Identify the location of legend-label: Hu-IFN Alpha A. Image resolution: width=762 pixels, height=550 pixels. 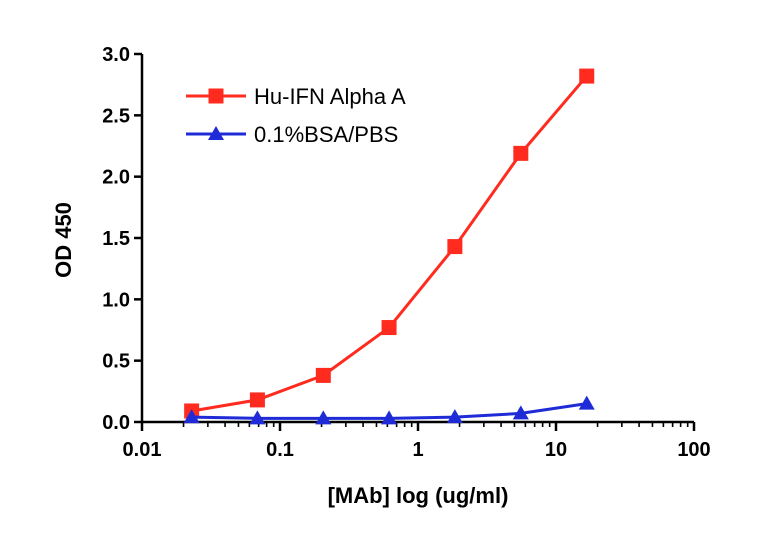
(330, 96).